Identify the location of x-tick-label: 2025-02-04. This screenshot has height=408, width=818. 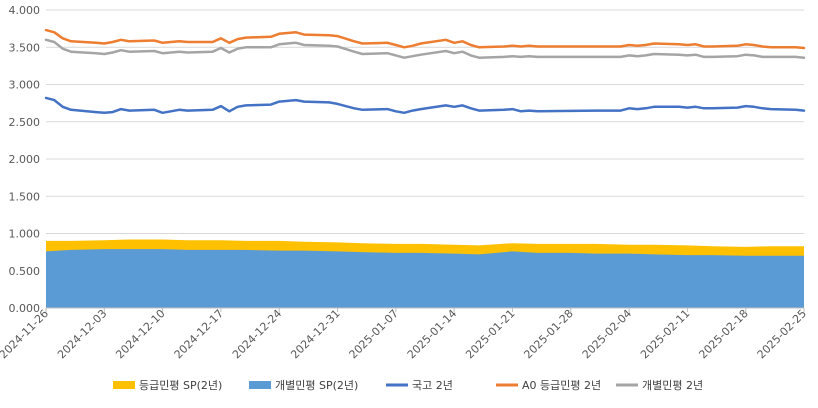
(607, 334).